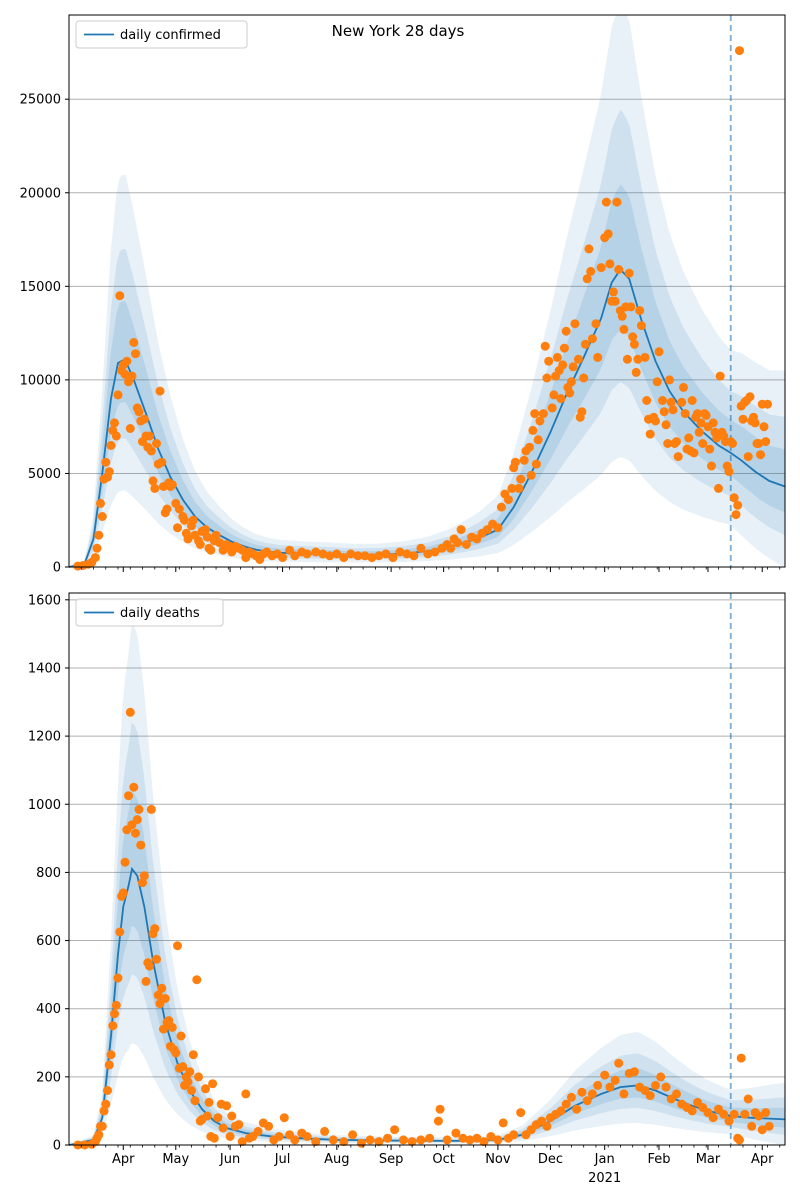 Image resolution: width=800 pixels, height=1200 pixels. Describe the element at coordinates (40, 287) in the screenshot. I see `confirmed-y-tick-label: 15000` at that location.